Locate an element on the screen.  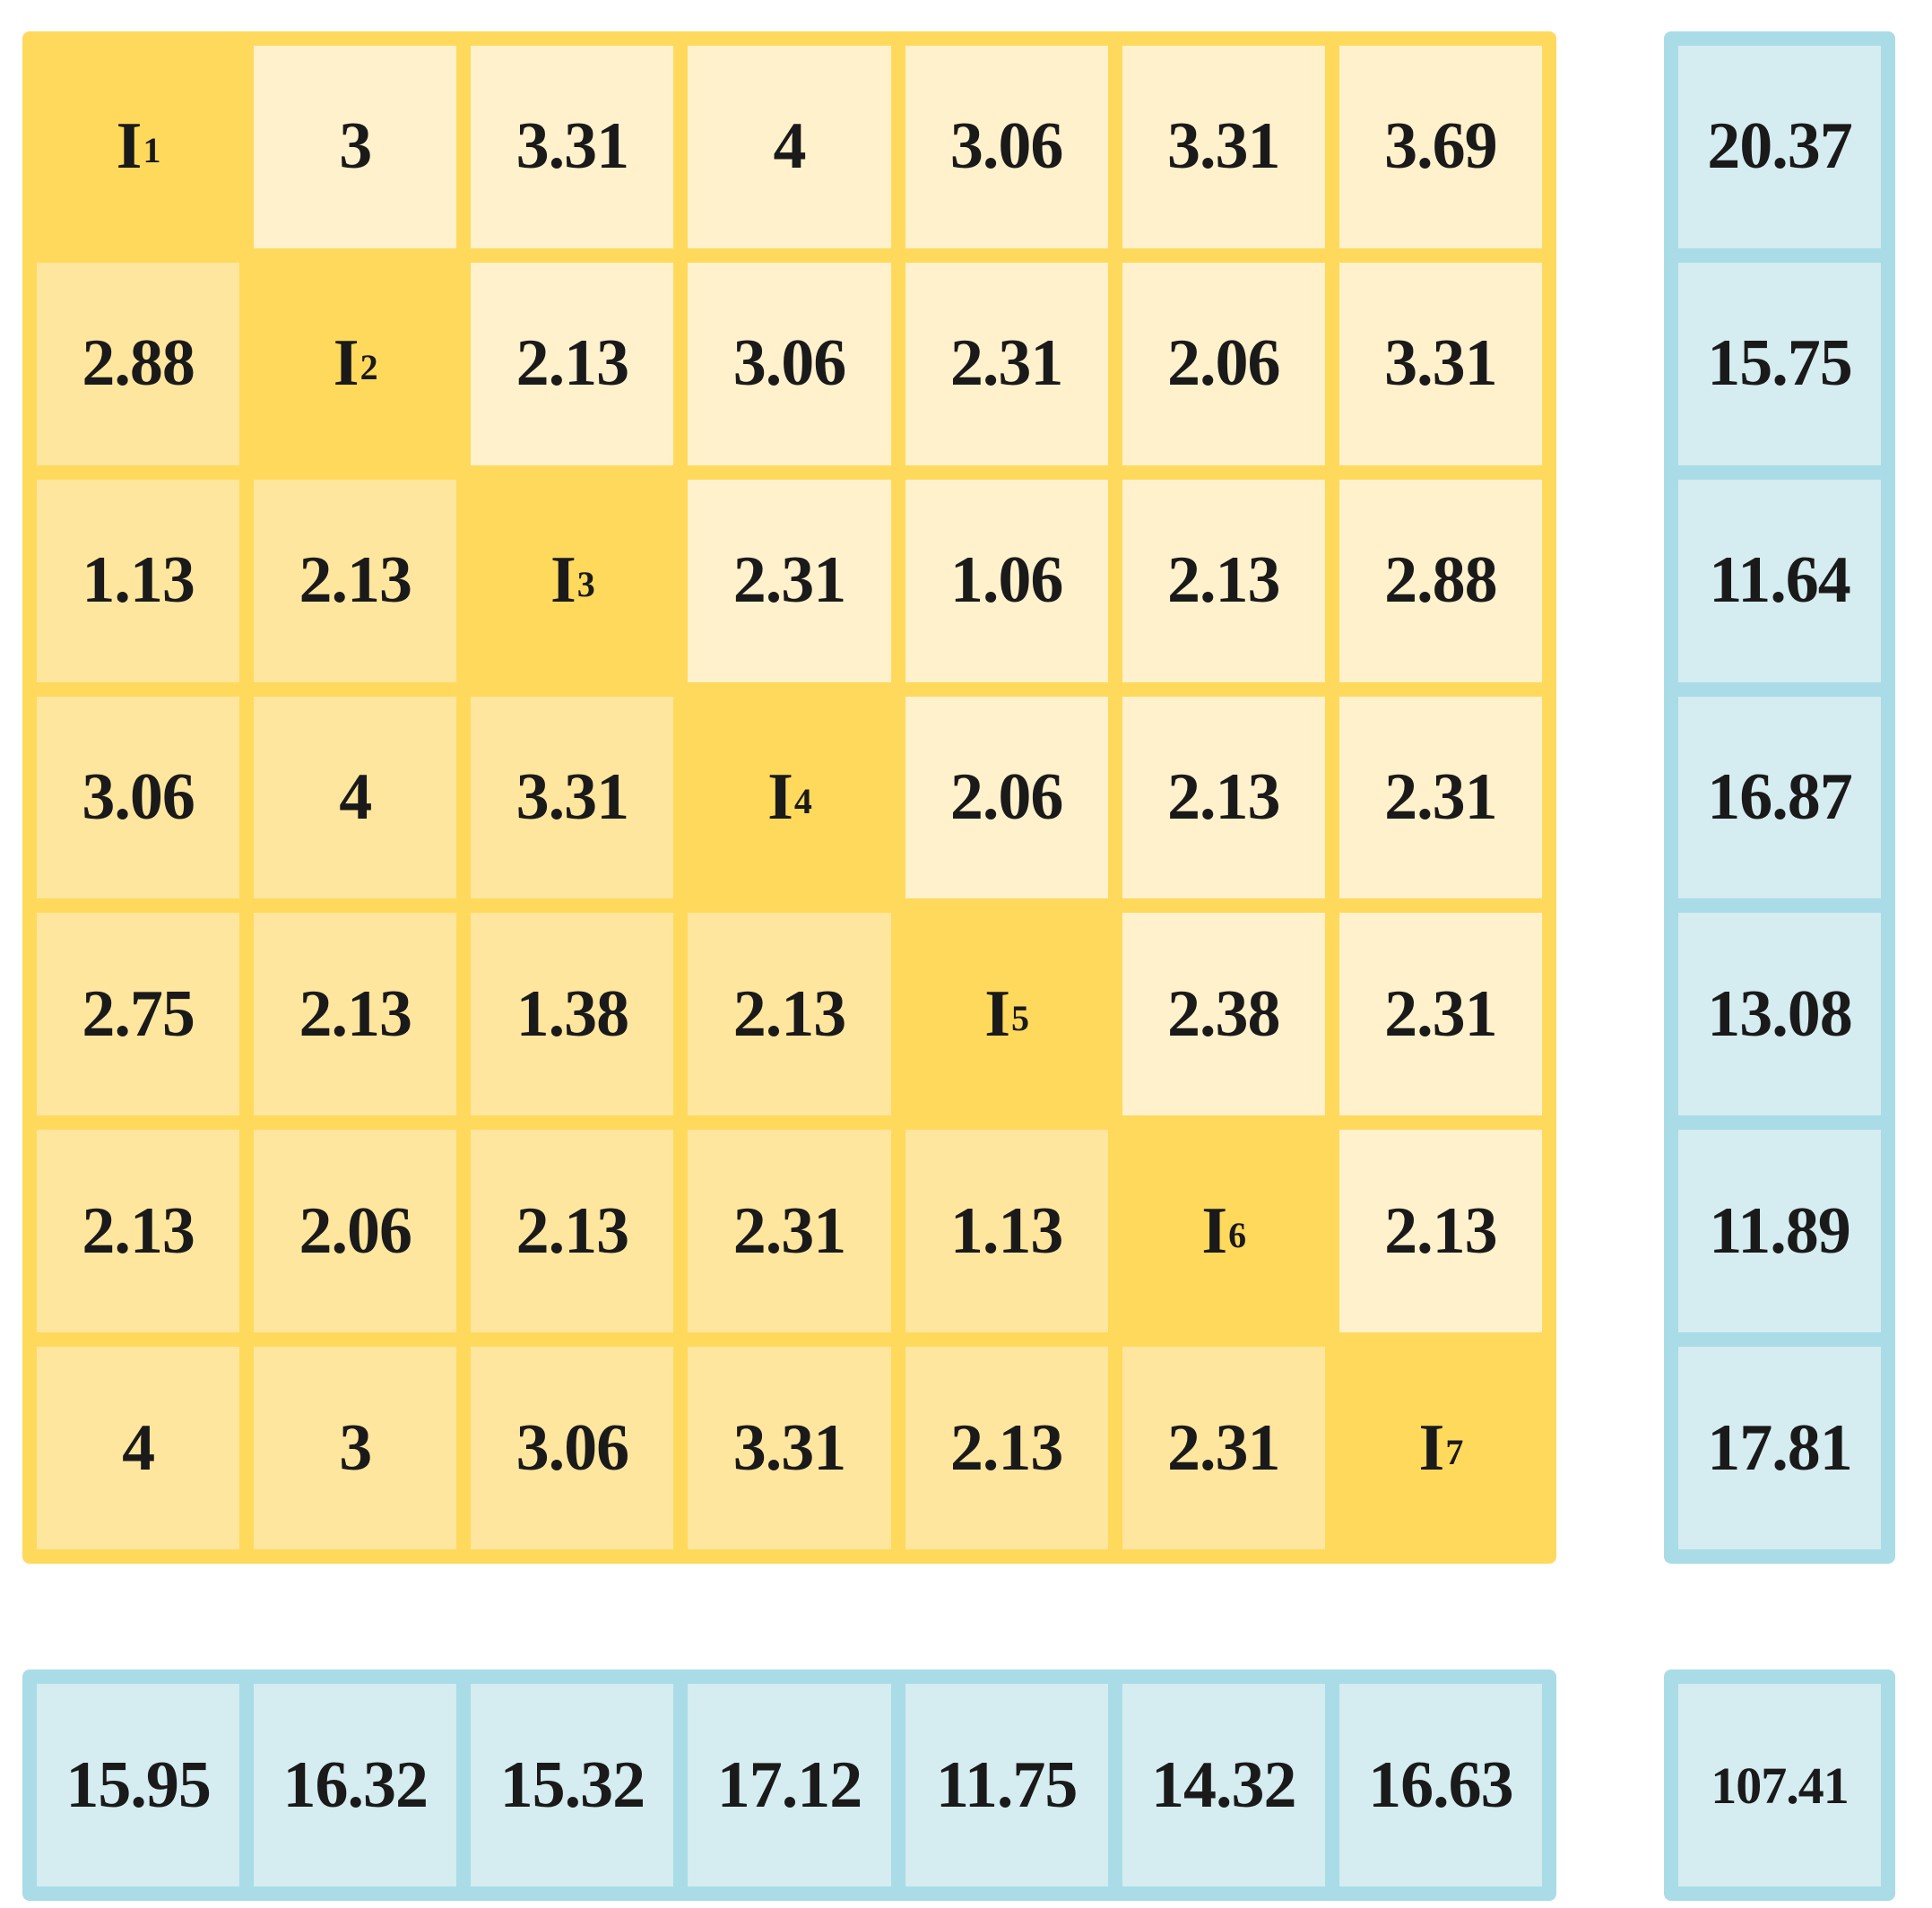
matrix-cell: 3.69 is located at coordinates (1440, 147).